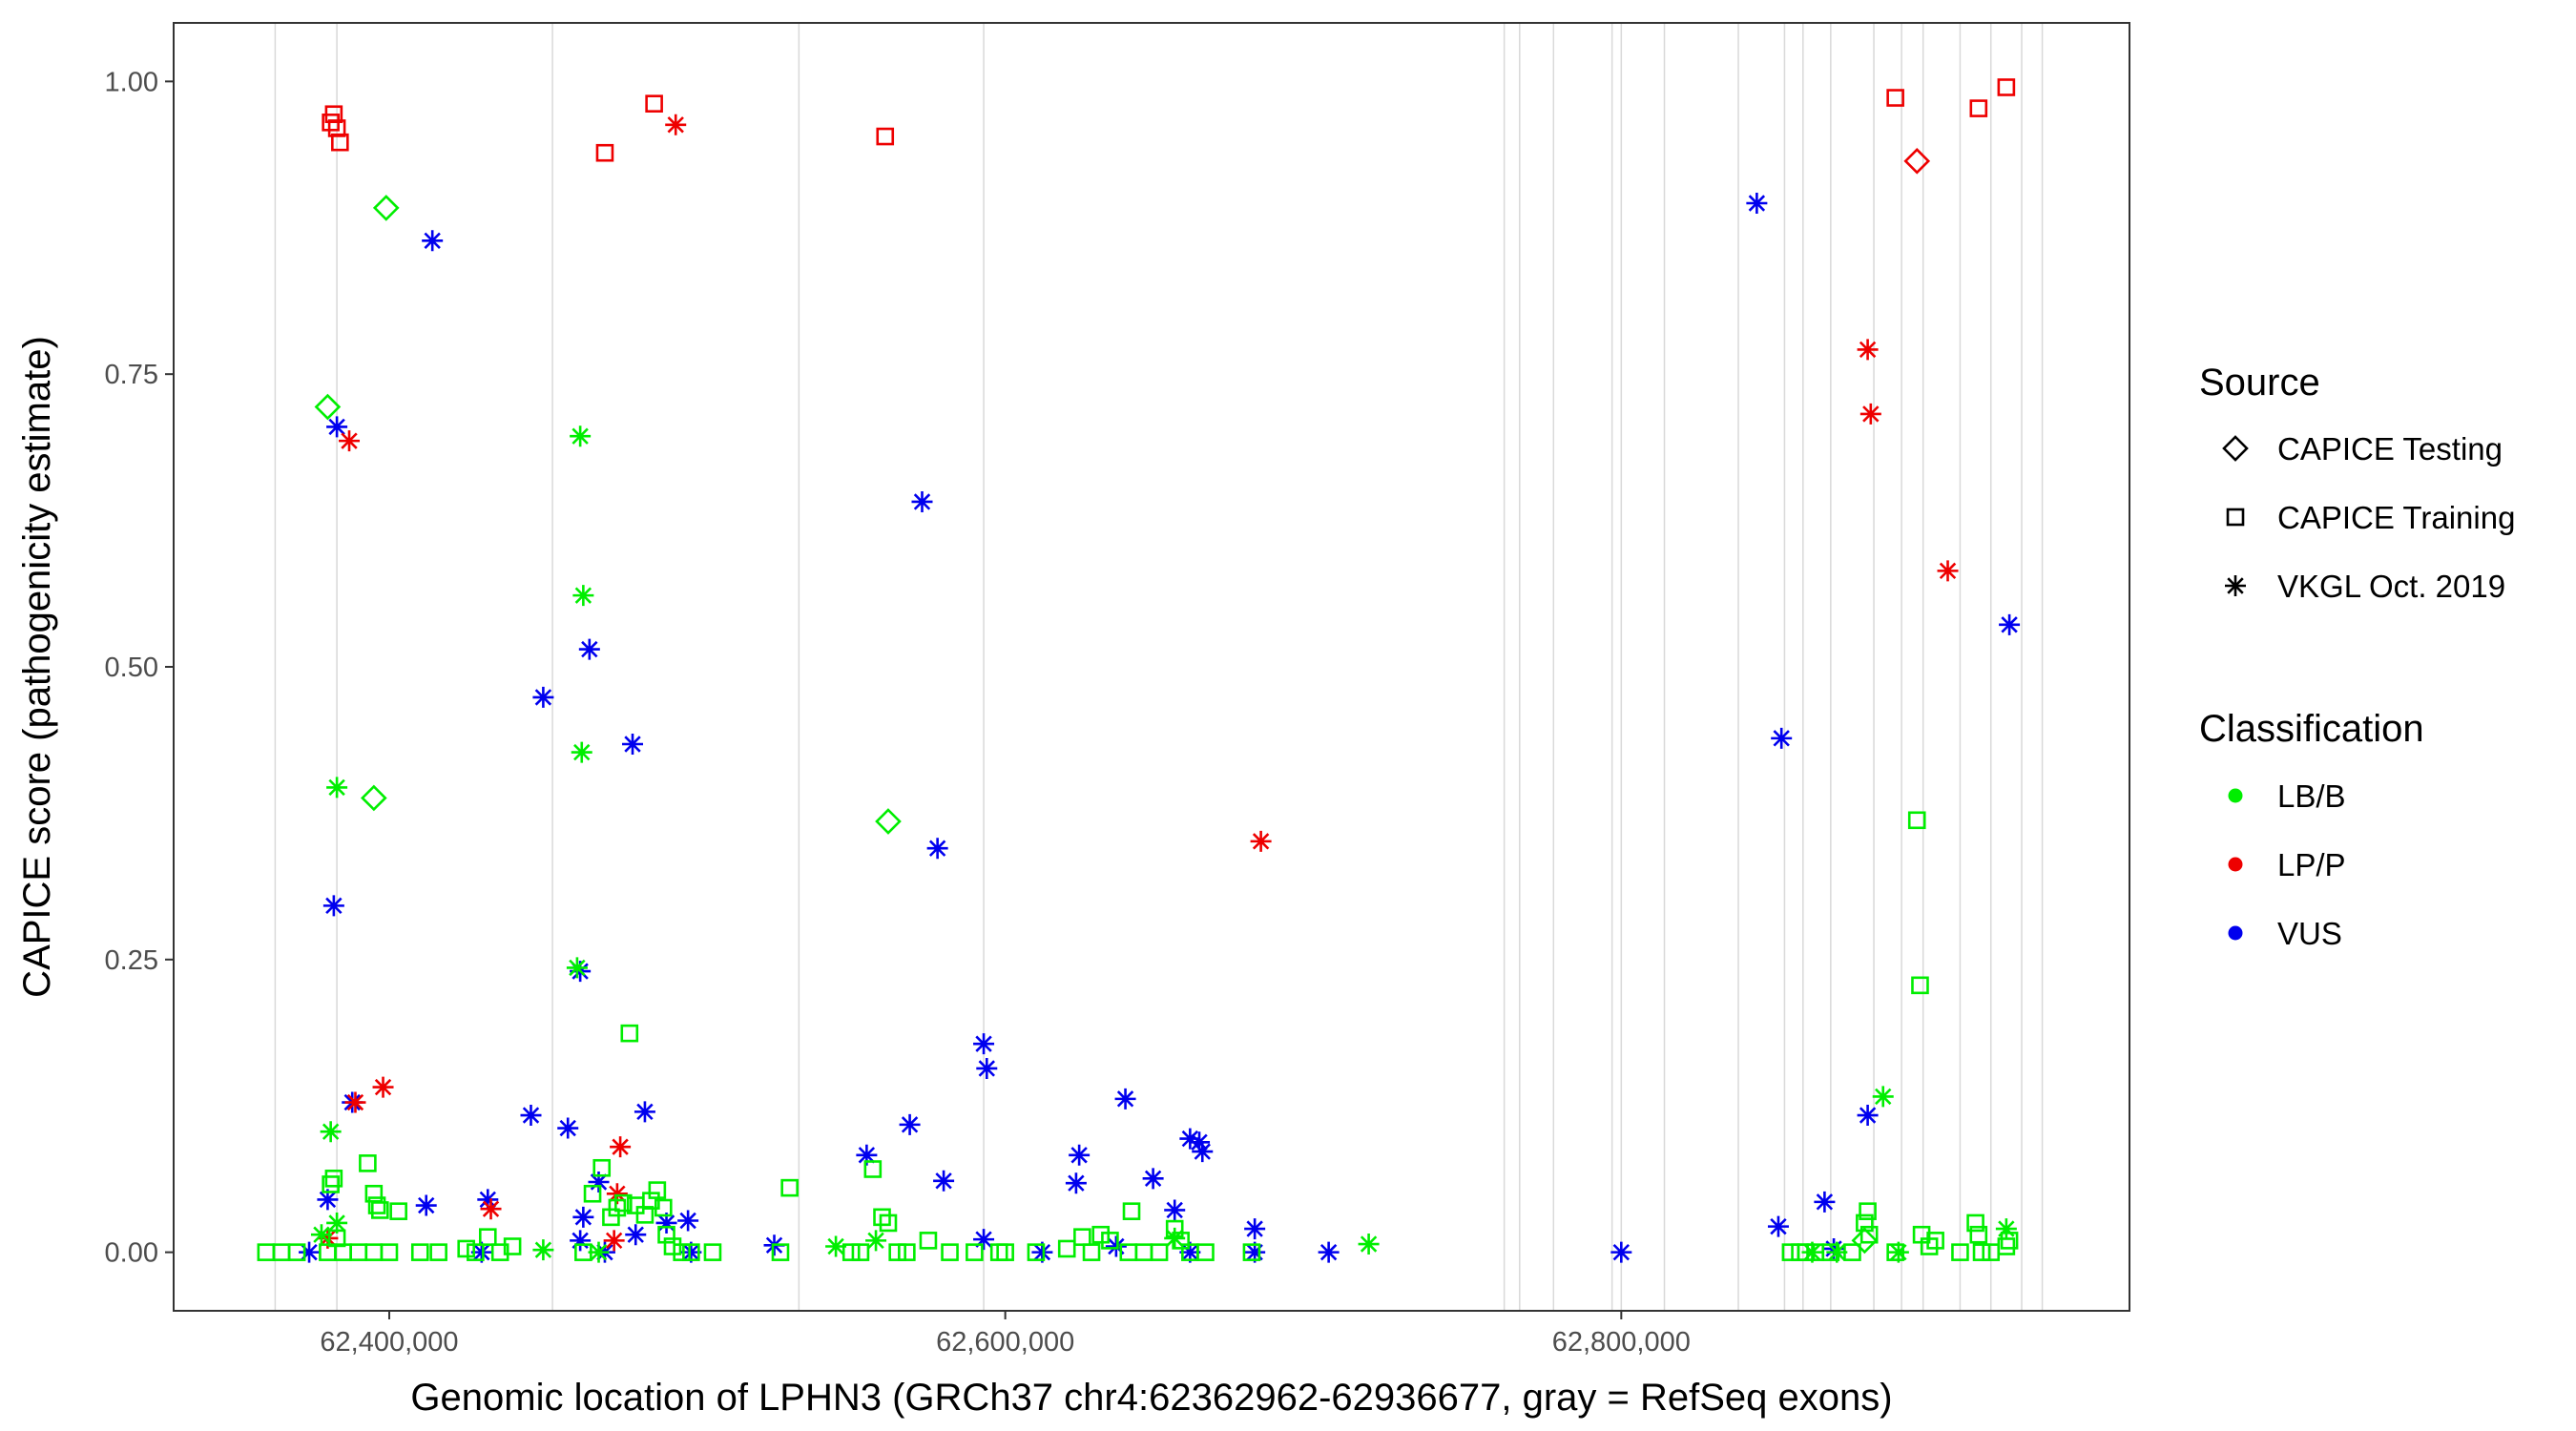 The width and height of the screenshot is (2576, 1431). What do you see at coordinates (2259, 383) in the screenshot?
I see `legend-source-title: Source` at bounding box center [2259, 383].